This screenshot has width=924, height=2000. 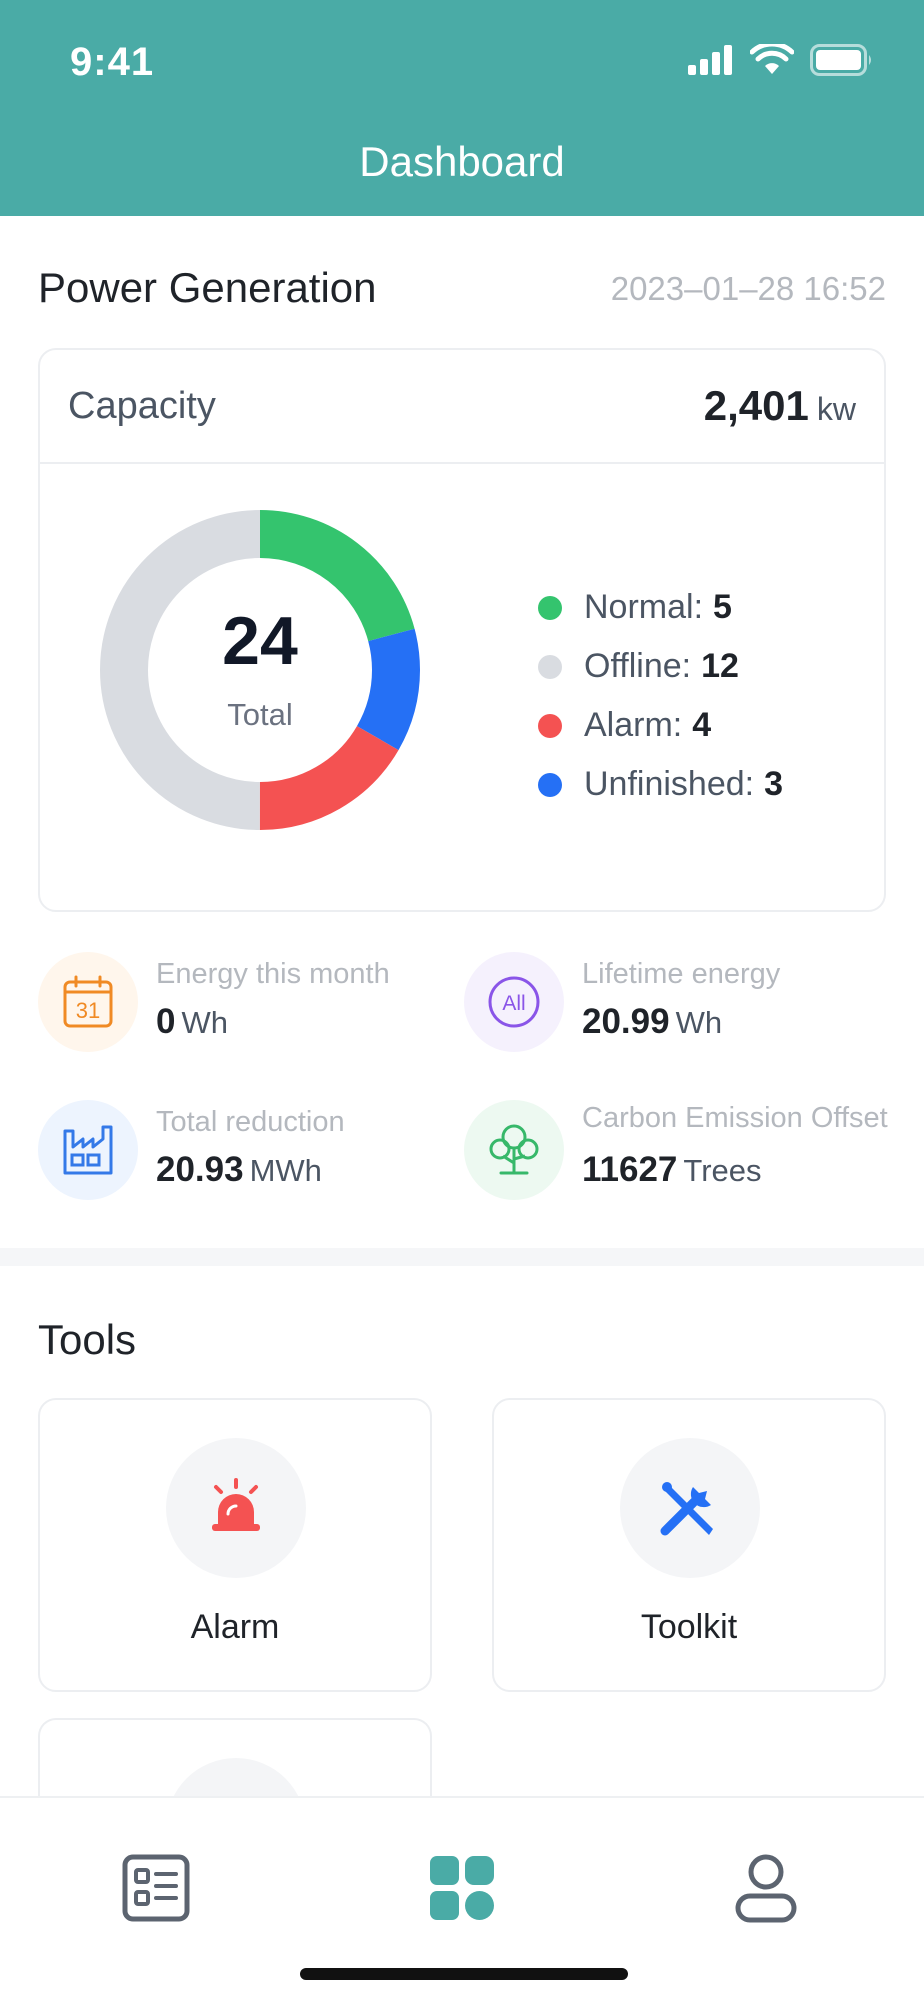 What do you see at coordinates (681, 974) in the screenshot?
I see `stat-label: Lifetime energy` at bounding box center [681, 974].